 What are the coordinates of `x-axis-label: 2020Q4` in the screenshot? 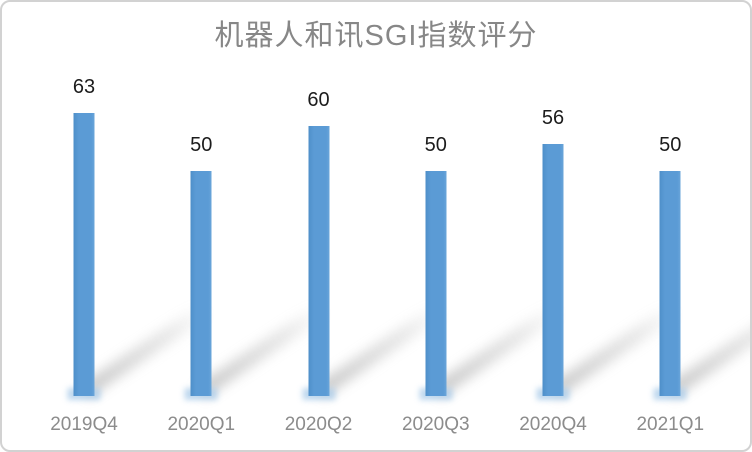 It's located at (553, 424).